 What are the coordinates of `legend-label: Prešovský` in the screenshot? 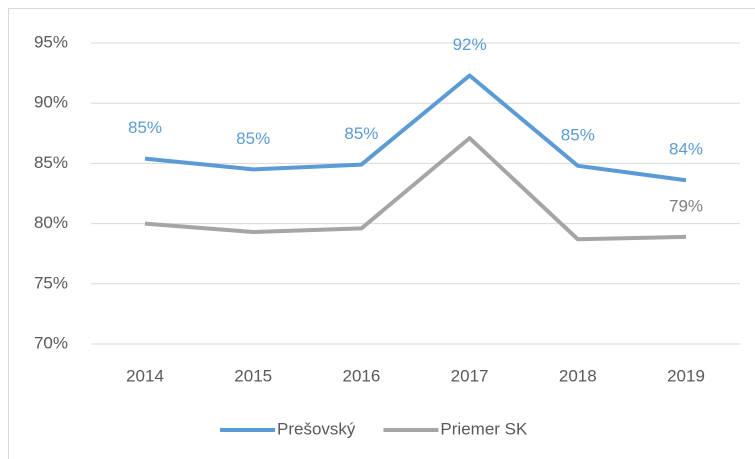 It's located at (316, 428).